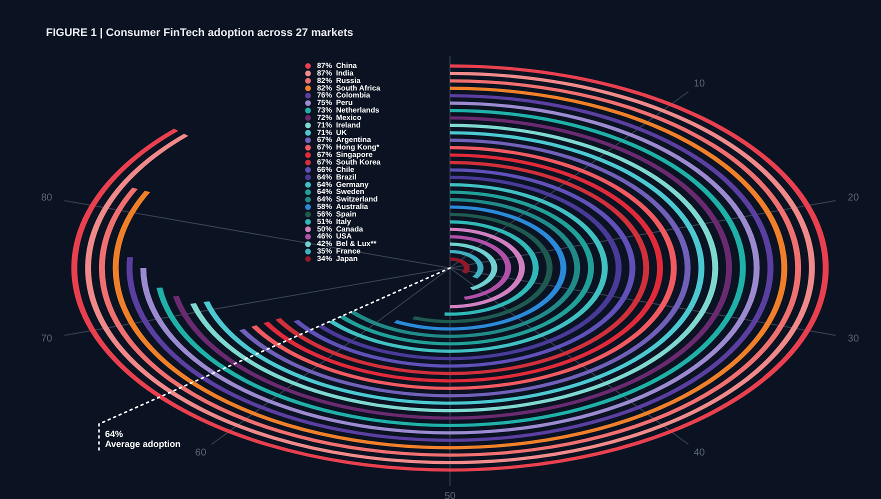 Image resolution: width=881 pixels, height=499 pixels. Describe the element at coordinates (450, 495) in the screenshot. I see `text: 50` at that location.